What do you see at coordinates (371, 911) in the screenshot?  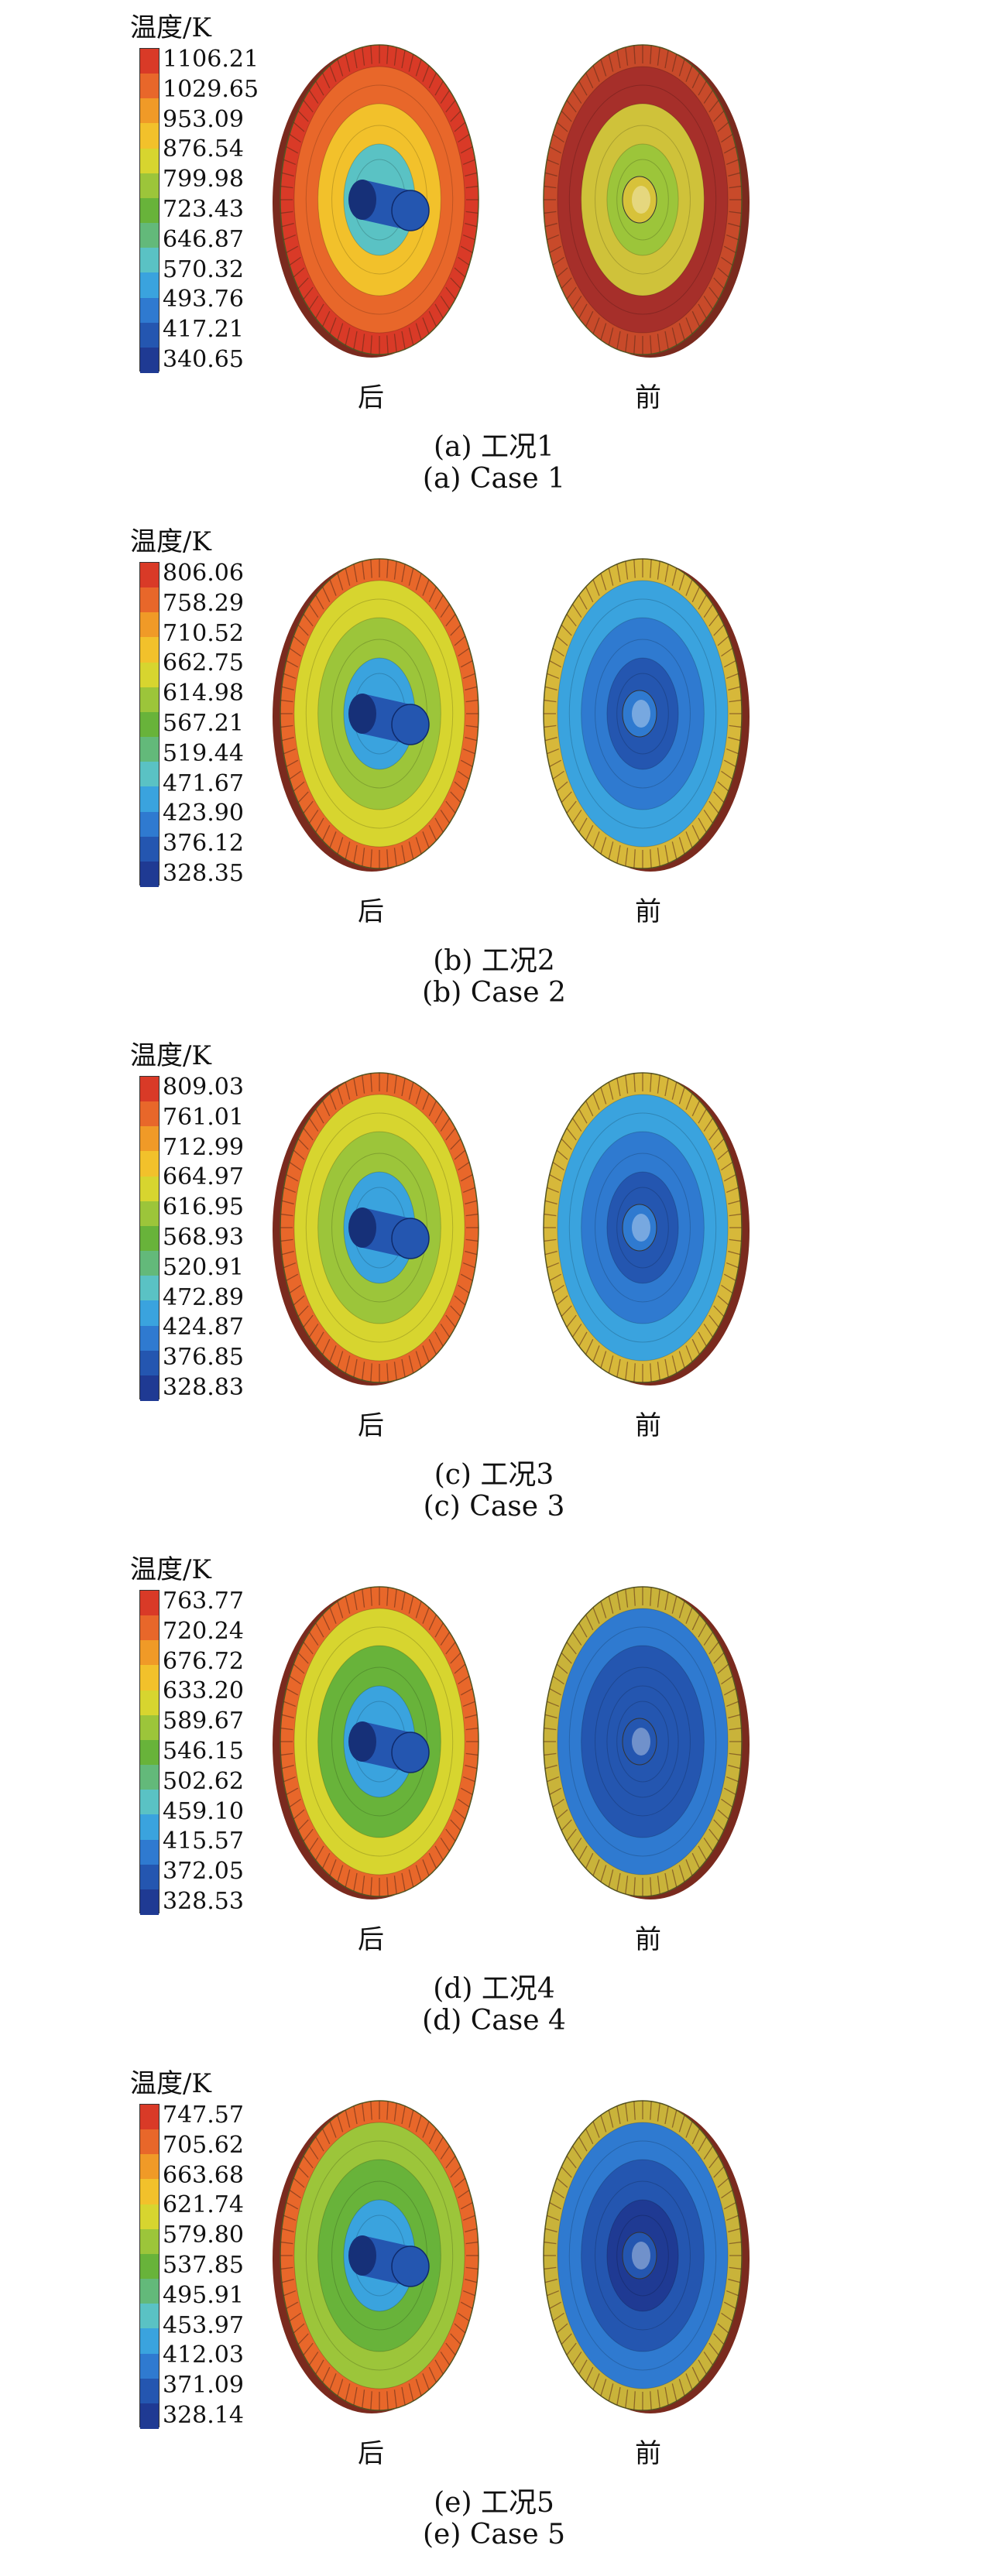 I see `rear-view-label: 后` at bounding box center [371, 911].